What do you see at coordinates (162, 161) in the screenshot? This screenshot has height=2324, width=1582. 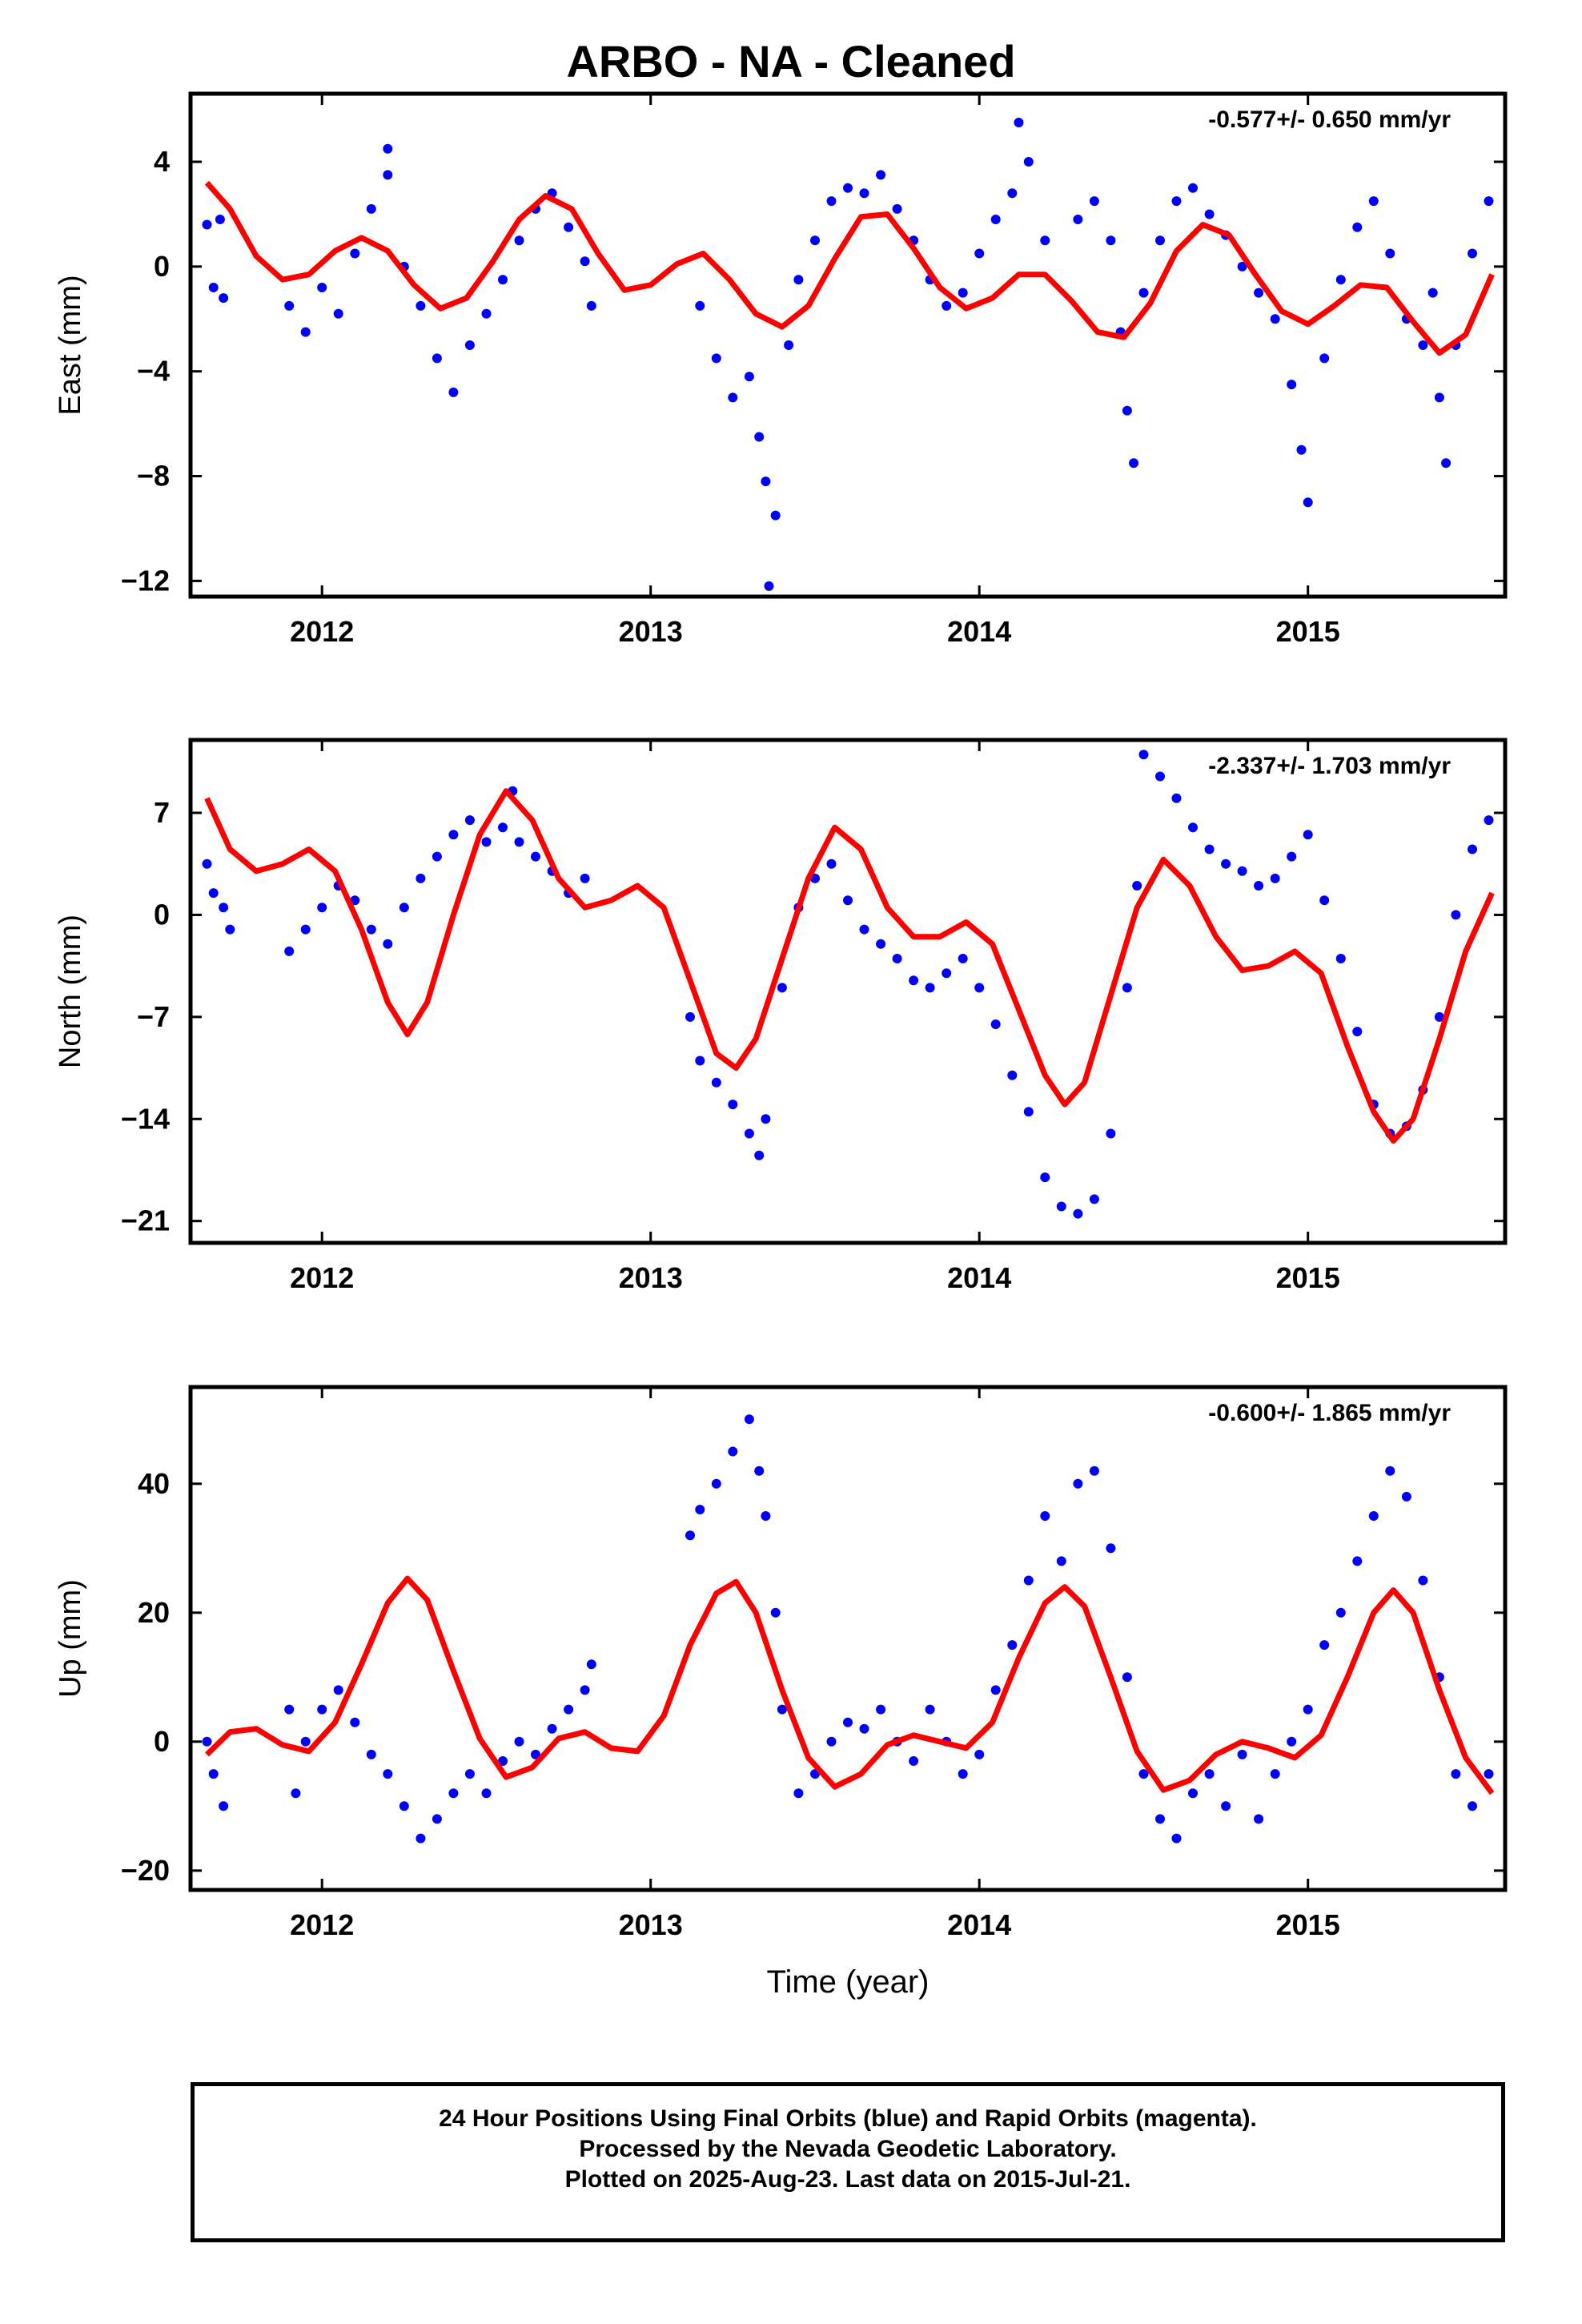 I see `y-tick-label: 4` at bounding box center [162, 161].